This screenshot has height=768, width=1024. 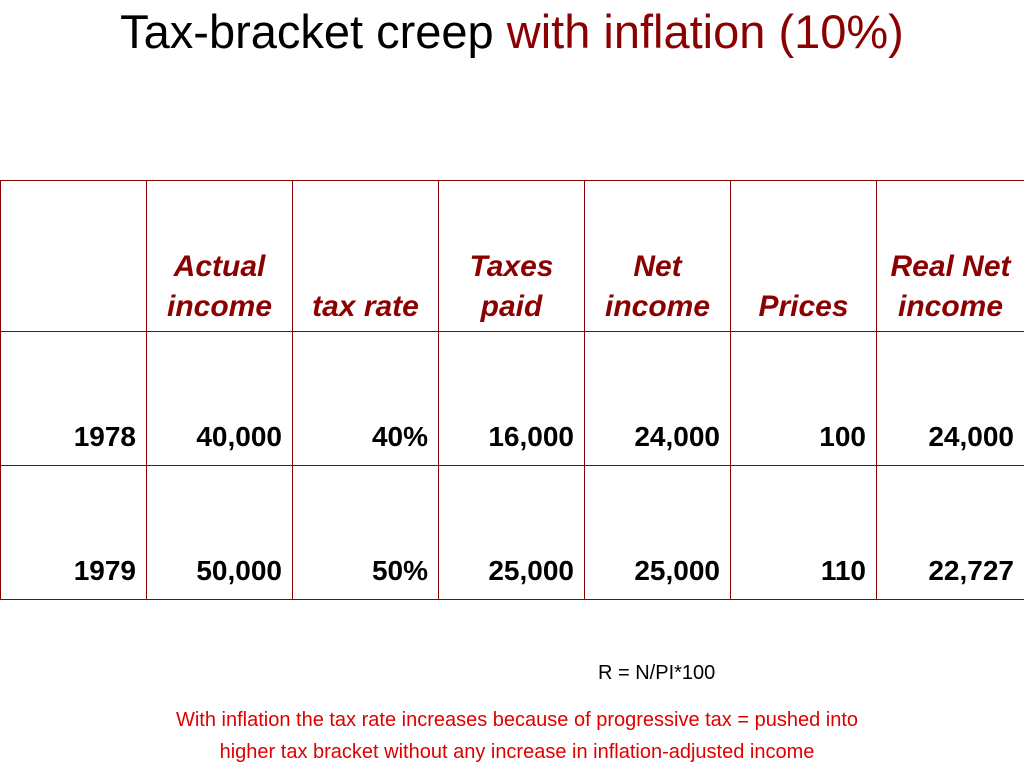 I want to click on header-real-net-income: Real Net income, so click(x=950, y=256).